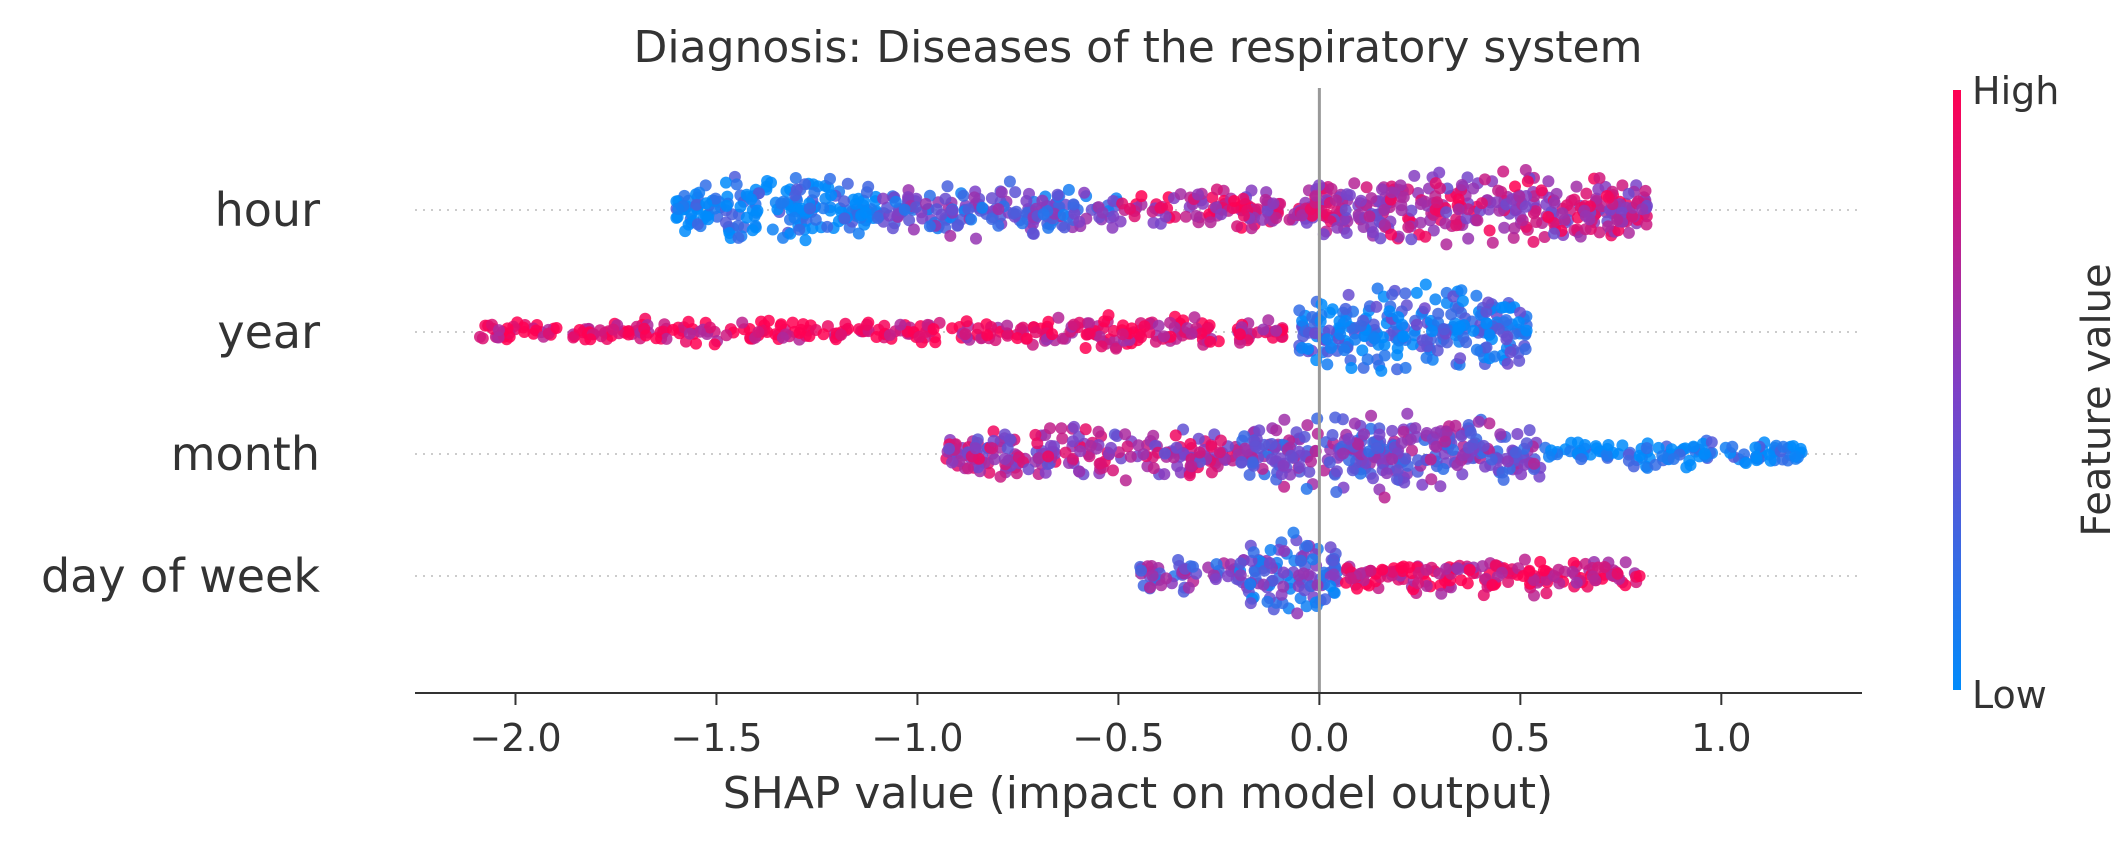  What do you see at coordinates (1390, 573) in the screenshot?
I see `feature-points-day-of-week` at bounding box center [1390, 573].